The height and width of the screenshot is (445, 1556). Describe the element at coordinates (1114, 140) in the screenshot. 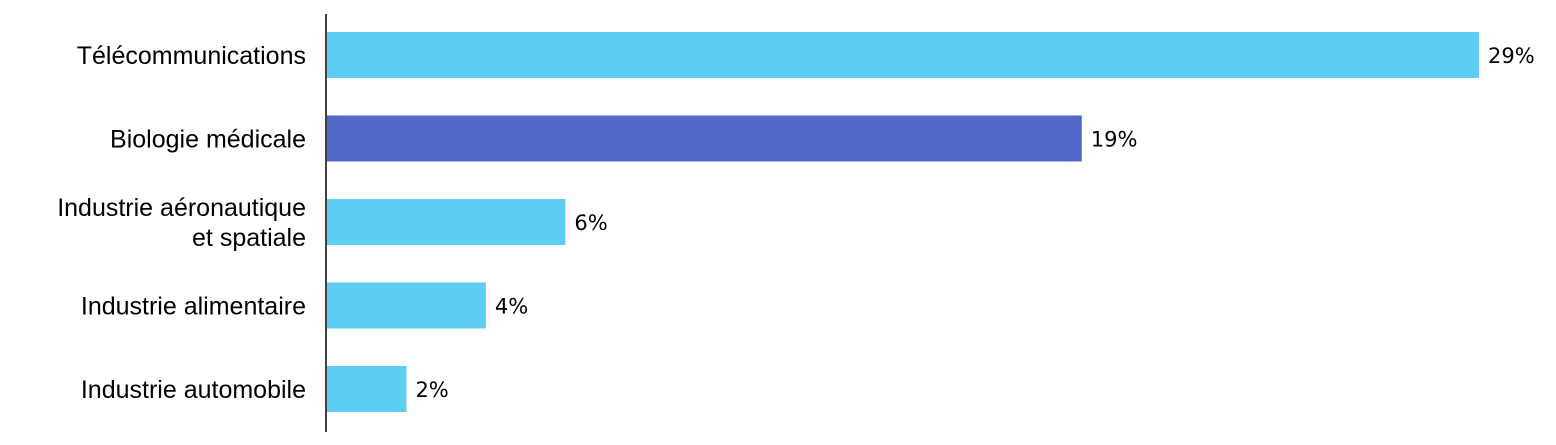

I see `data-label: 19%` at that location.